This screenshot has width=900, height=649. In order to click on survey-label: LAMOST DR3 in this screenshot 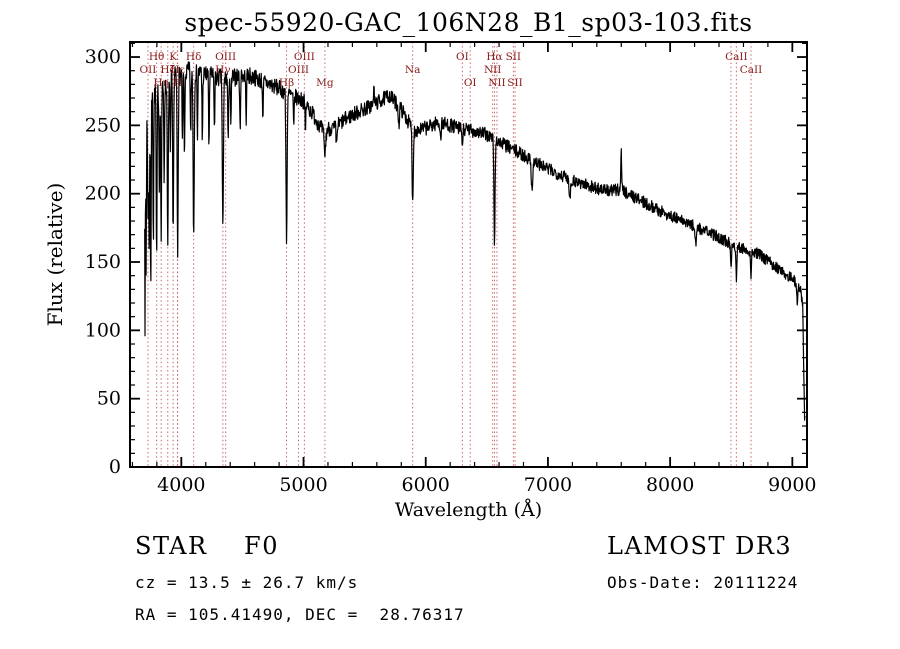, I will do `click(700, 546)`.